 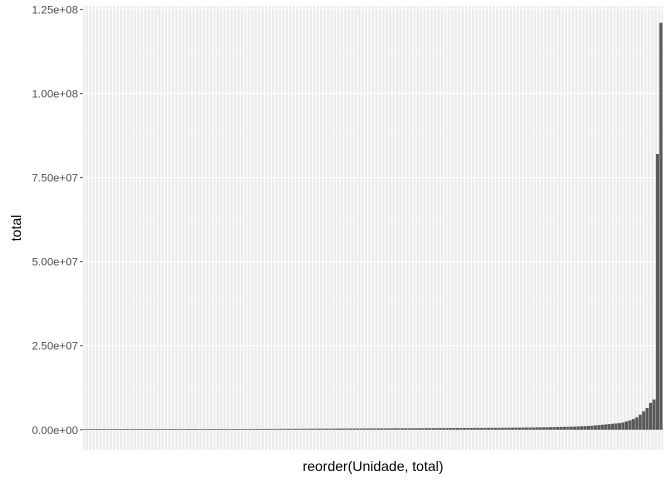 I want to click on x-axis-title: reorder(Unidade, total), so click(x=373, y=466).